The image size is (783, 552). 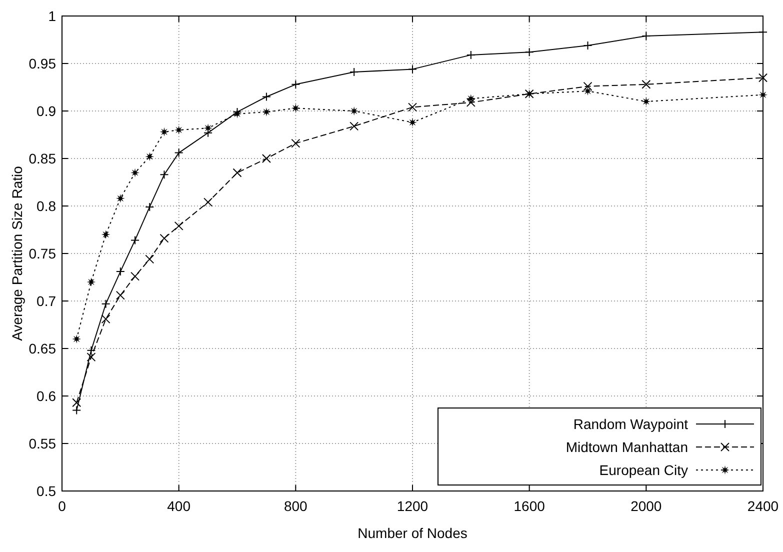 What do you see at coordinates (46, 301) in the screenshot?
I see `y-tick-label: 0.7` at bounding box center [46, 301].